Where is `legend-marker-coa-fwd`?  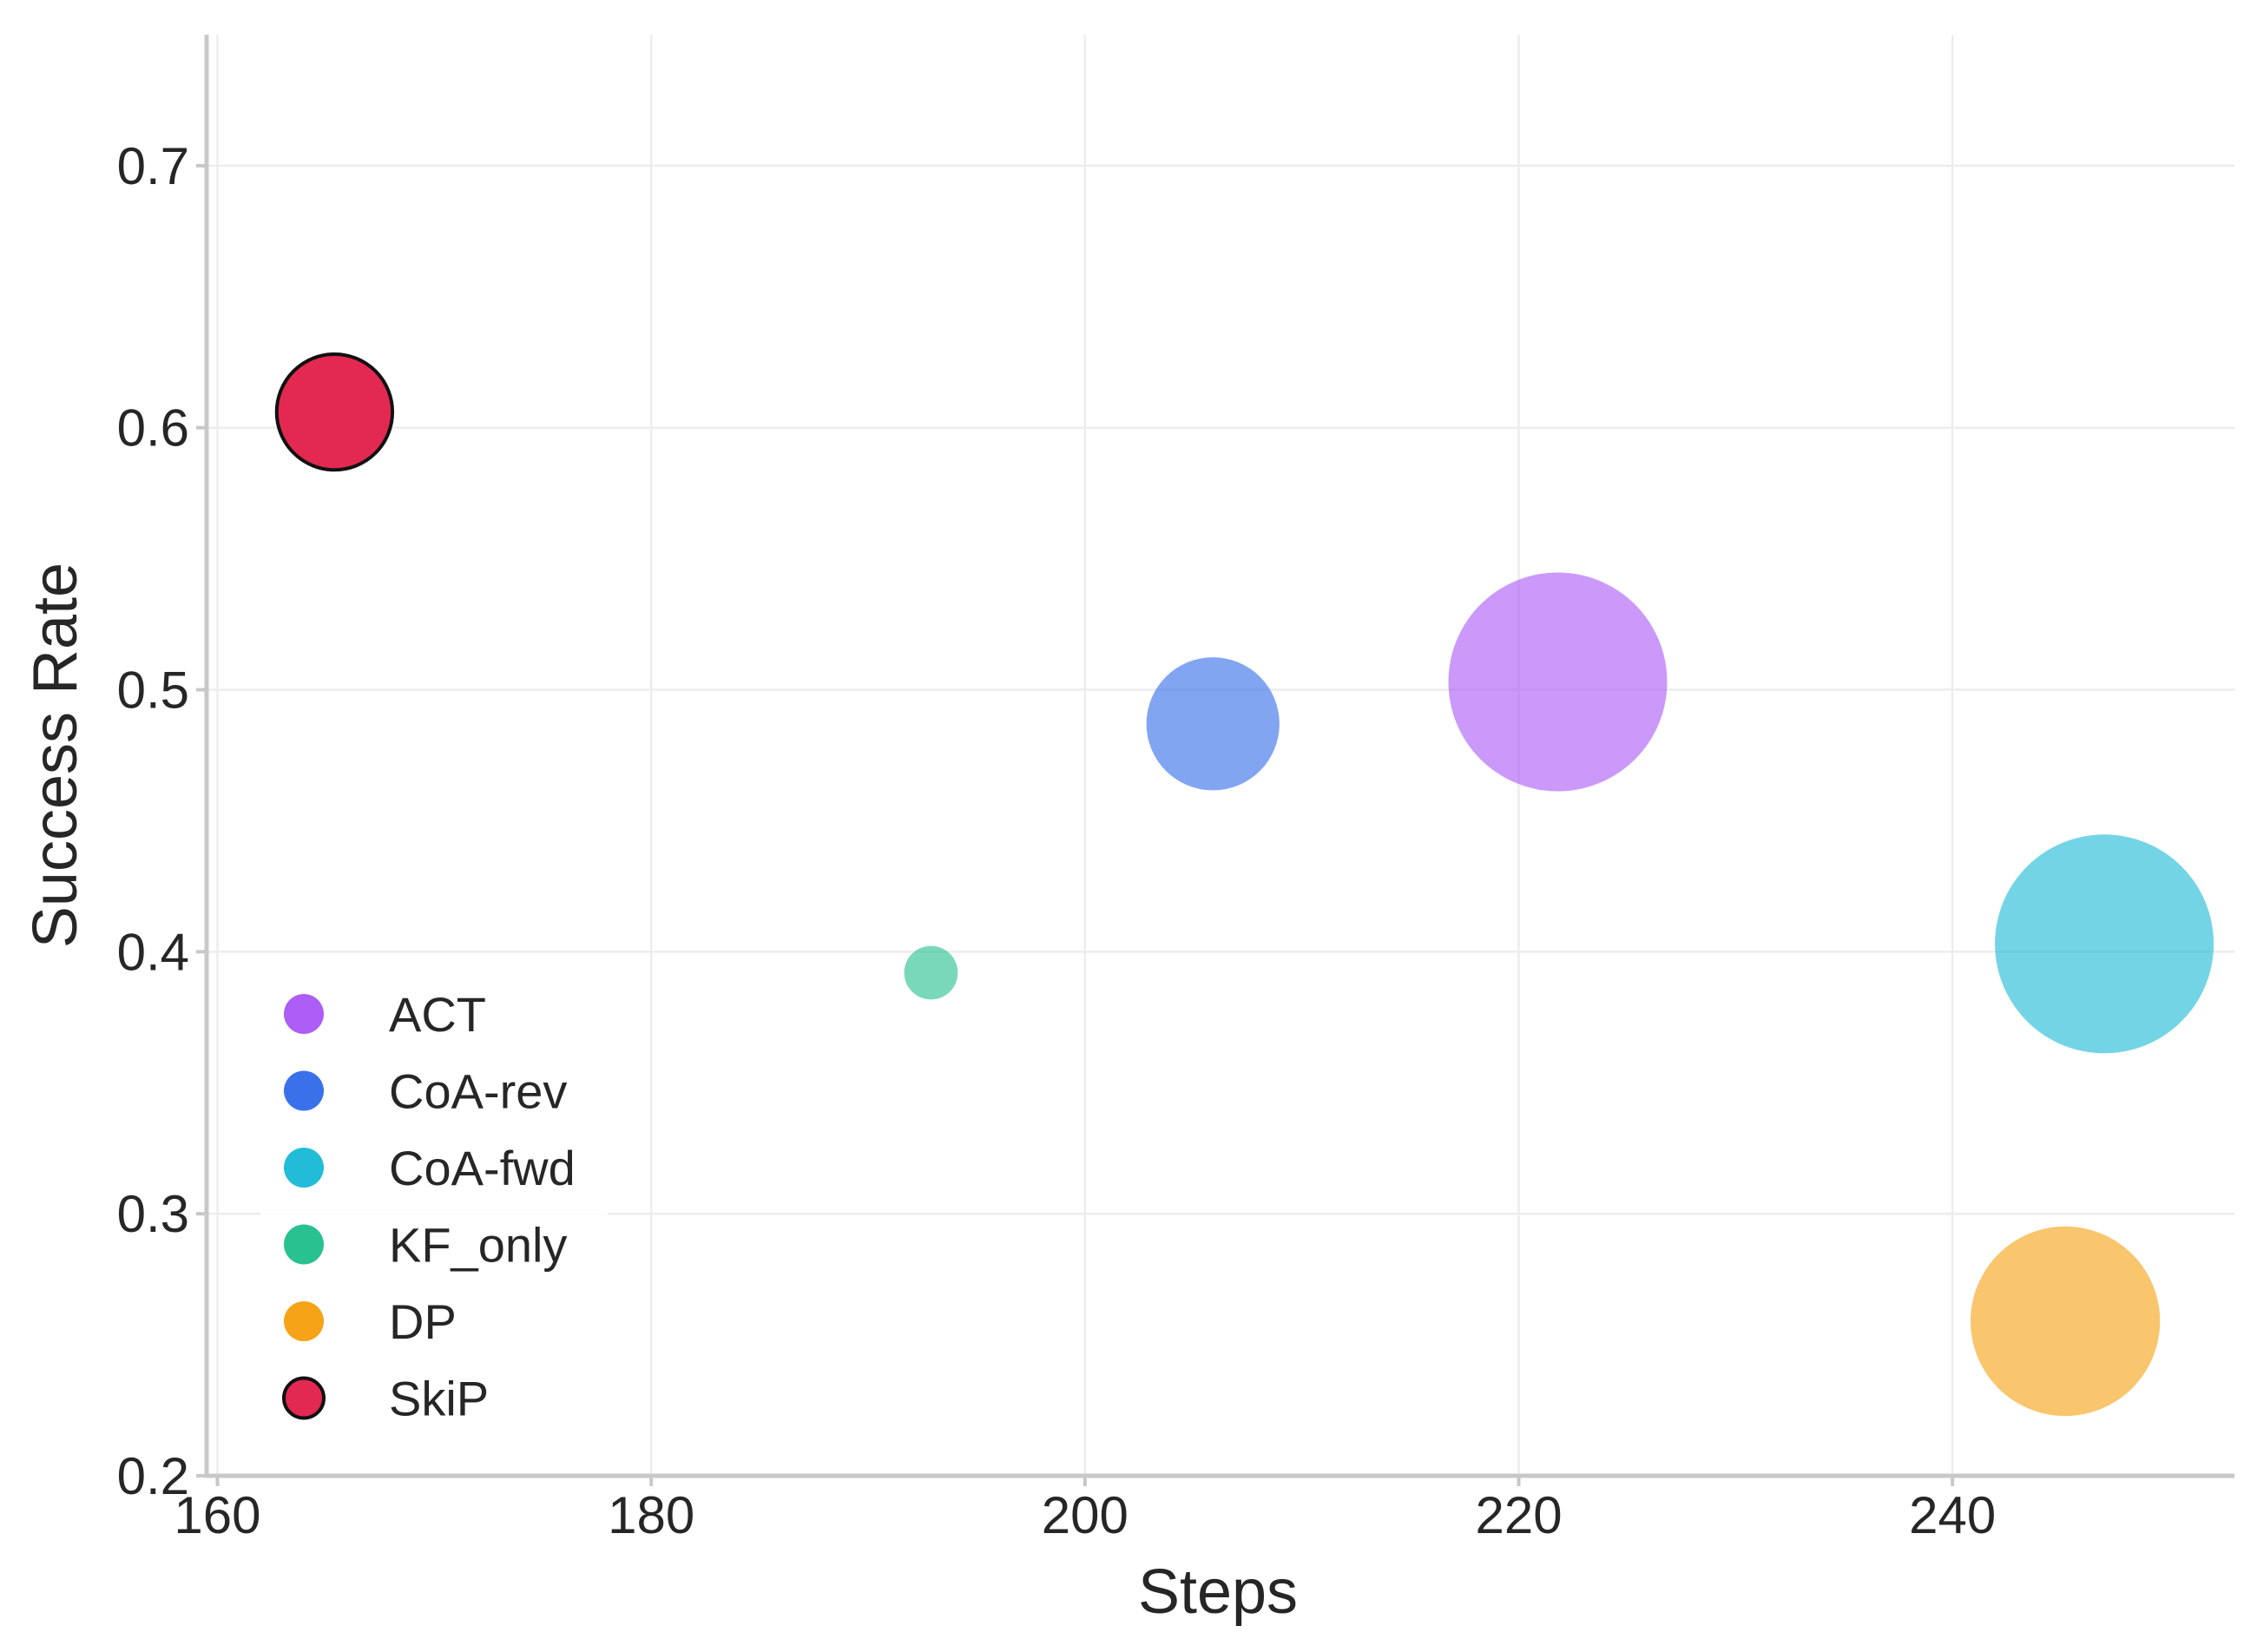
legend-marker-coa-fwd is located at coordinates (304, 1168).